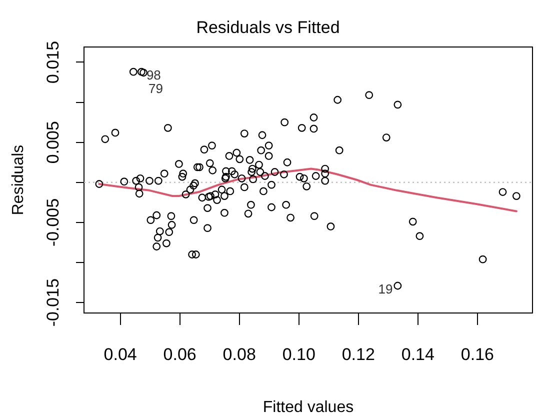 The height and width of the screenshot is (417, 537). What do you see at coordinates (53, 302) in the screenshot?
I see `y-tick-label: -0.015` at bounding box center [53, 302].